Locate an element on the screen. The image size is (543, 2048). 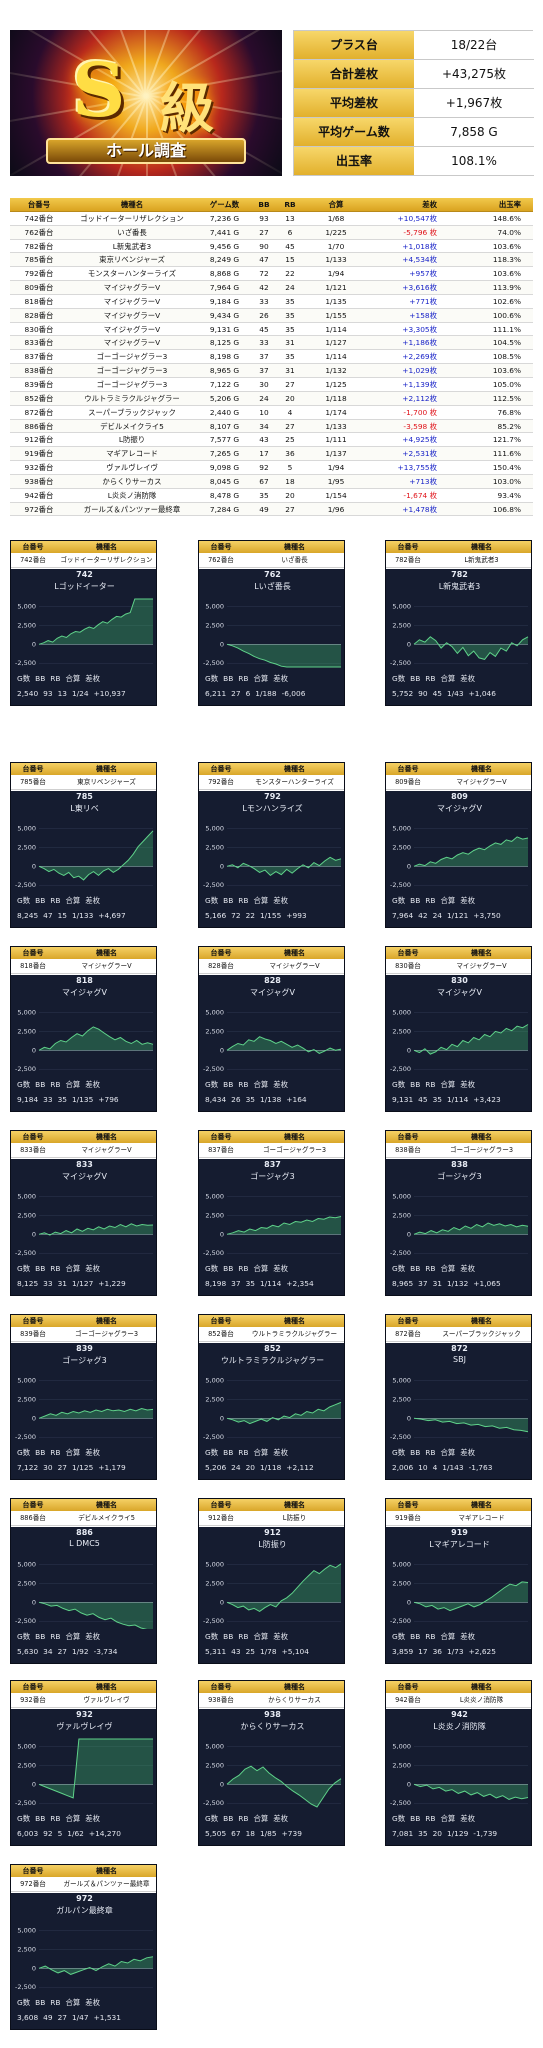
table-cell-diff: -5,796 枚 is located at coordinates (420, 232).